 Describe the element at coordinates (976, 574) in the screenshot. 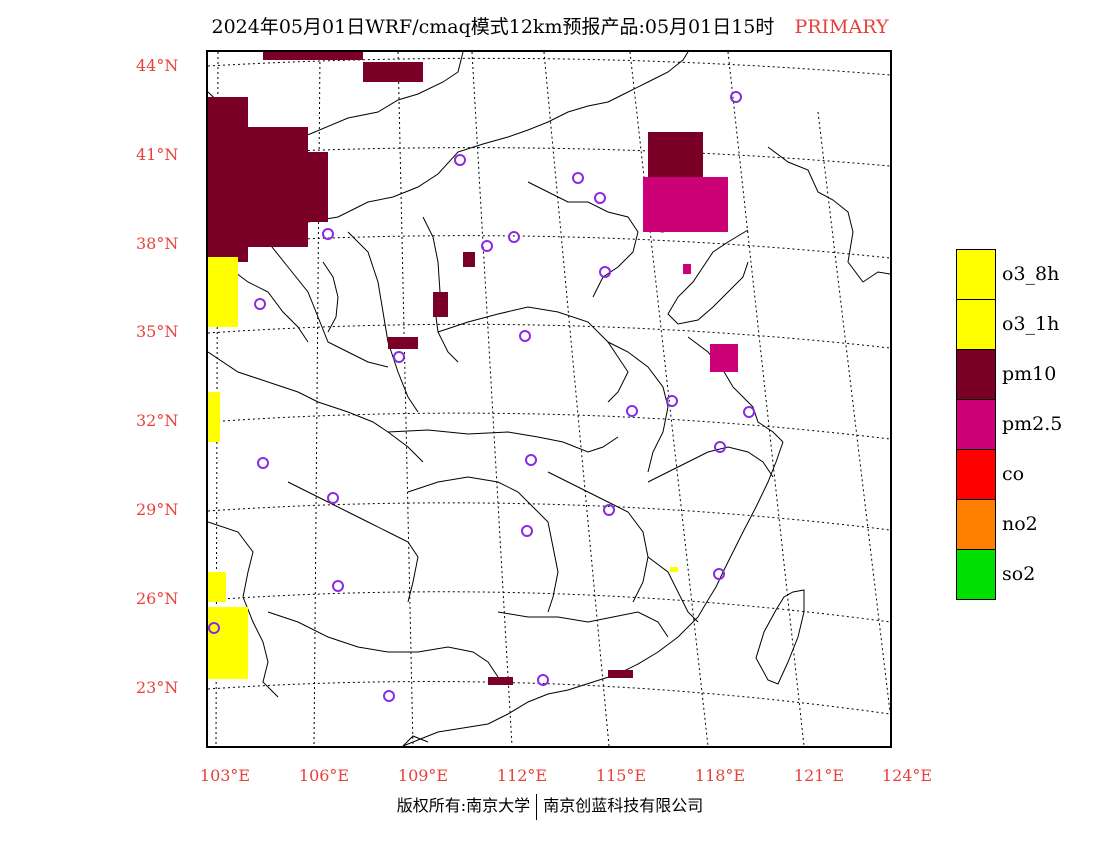

I see `legend-swatch-so2` at that location.